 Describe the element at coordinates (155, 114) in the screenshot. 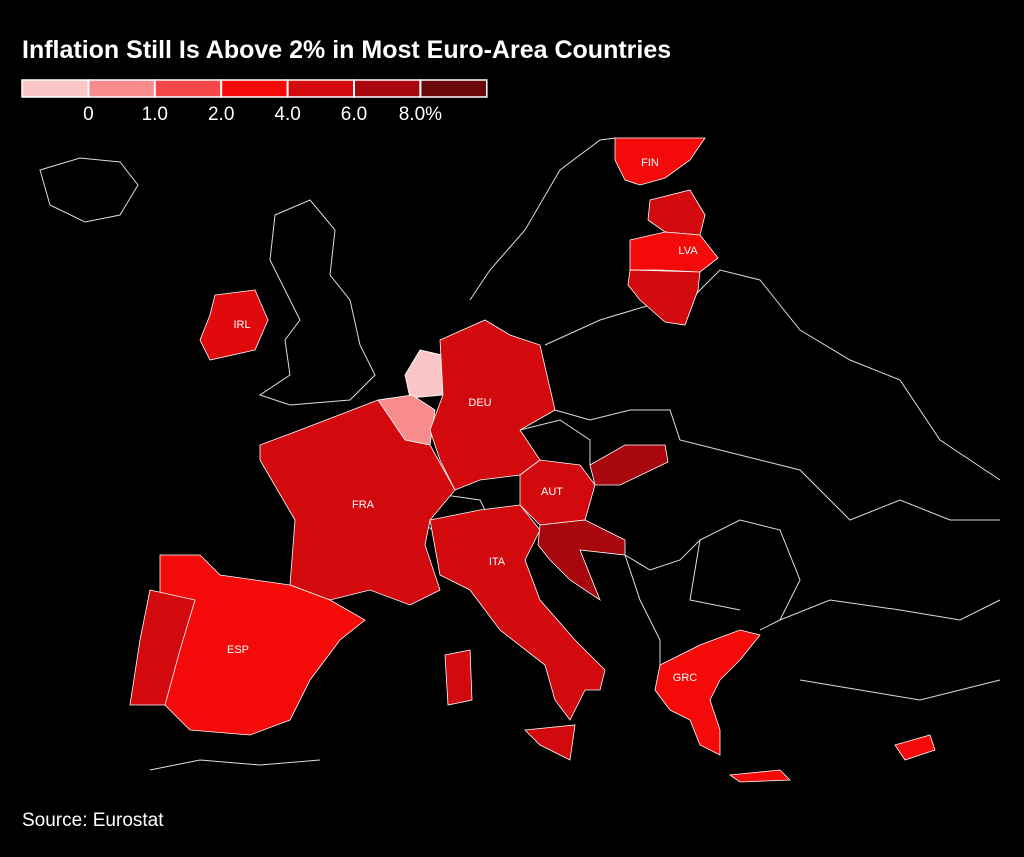

I see `legend-tick-label: 1.0` at that location.